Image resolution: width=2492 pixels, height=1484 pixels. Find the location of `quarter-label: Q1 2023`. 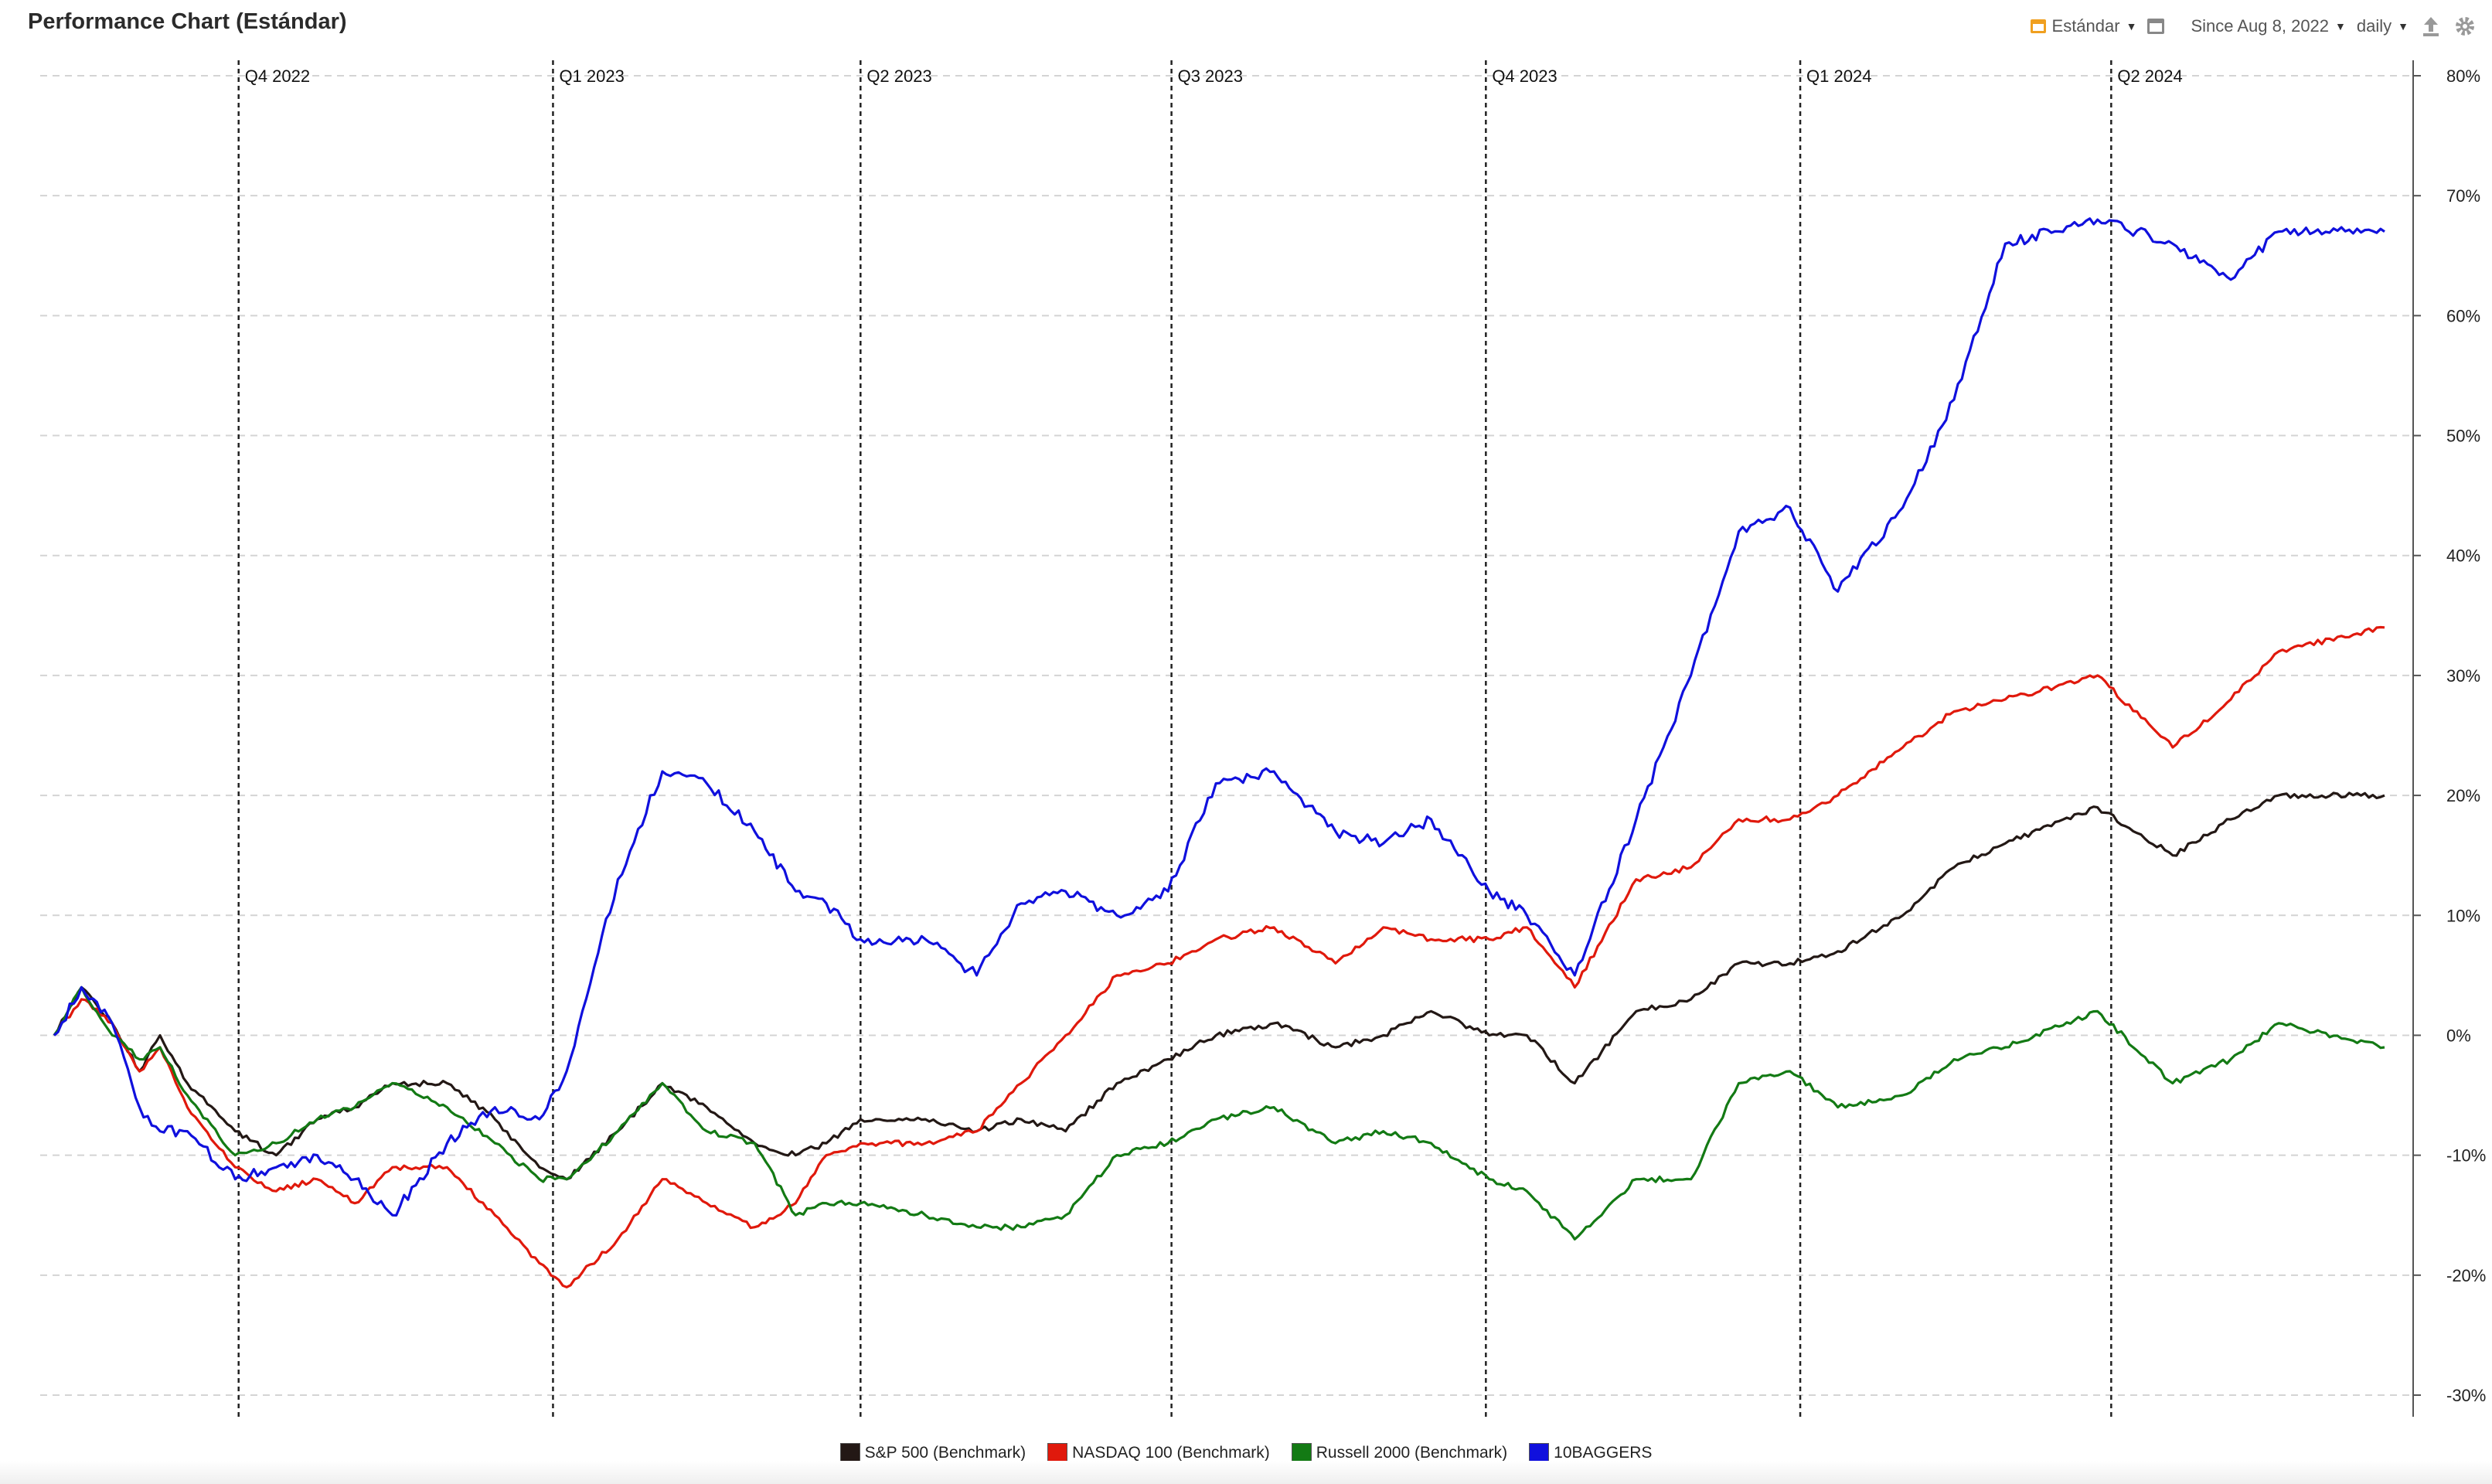

quarter-label: Q1 2023 is located at coordinates (591, 76).